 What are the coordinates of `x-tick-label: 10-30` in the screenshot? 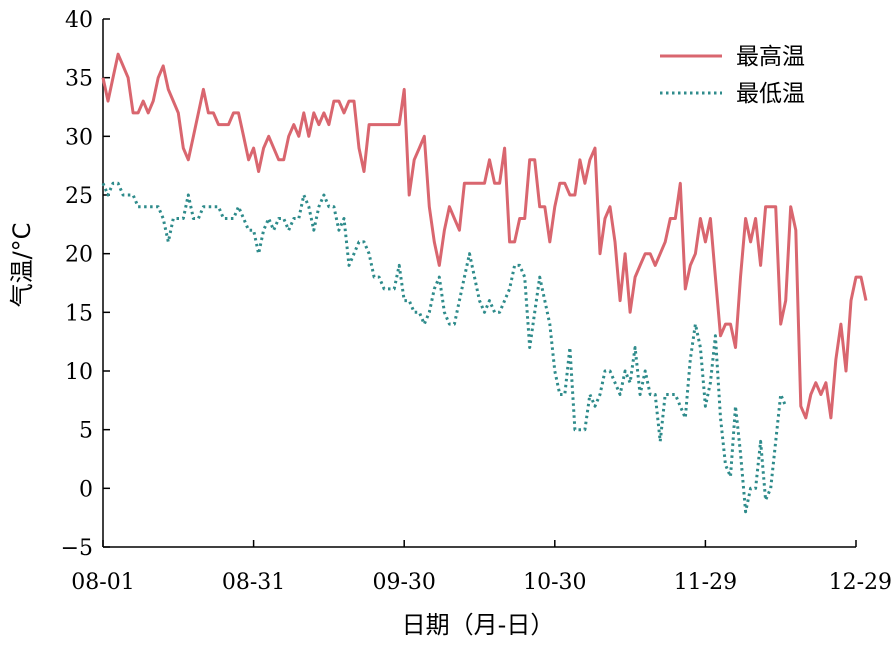 It's located at (554, 582).